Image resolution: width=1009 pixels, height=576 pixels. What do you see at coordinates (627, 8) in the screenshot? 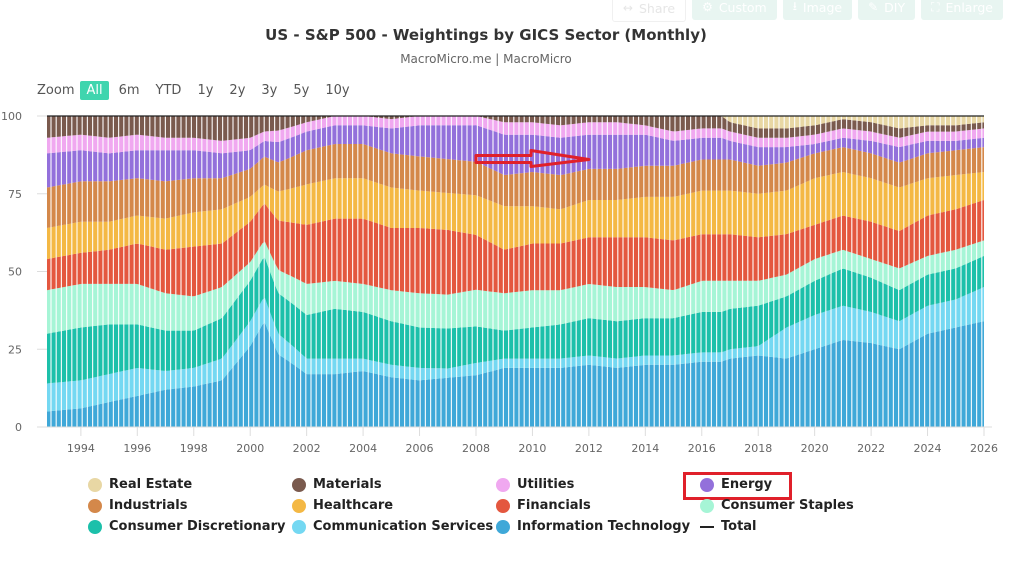
I see `share-icon: ↔` at bounding box center [627, 8].